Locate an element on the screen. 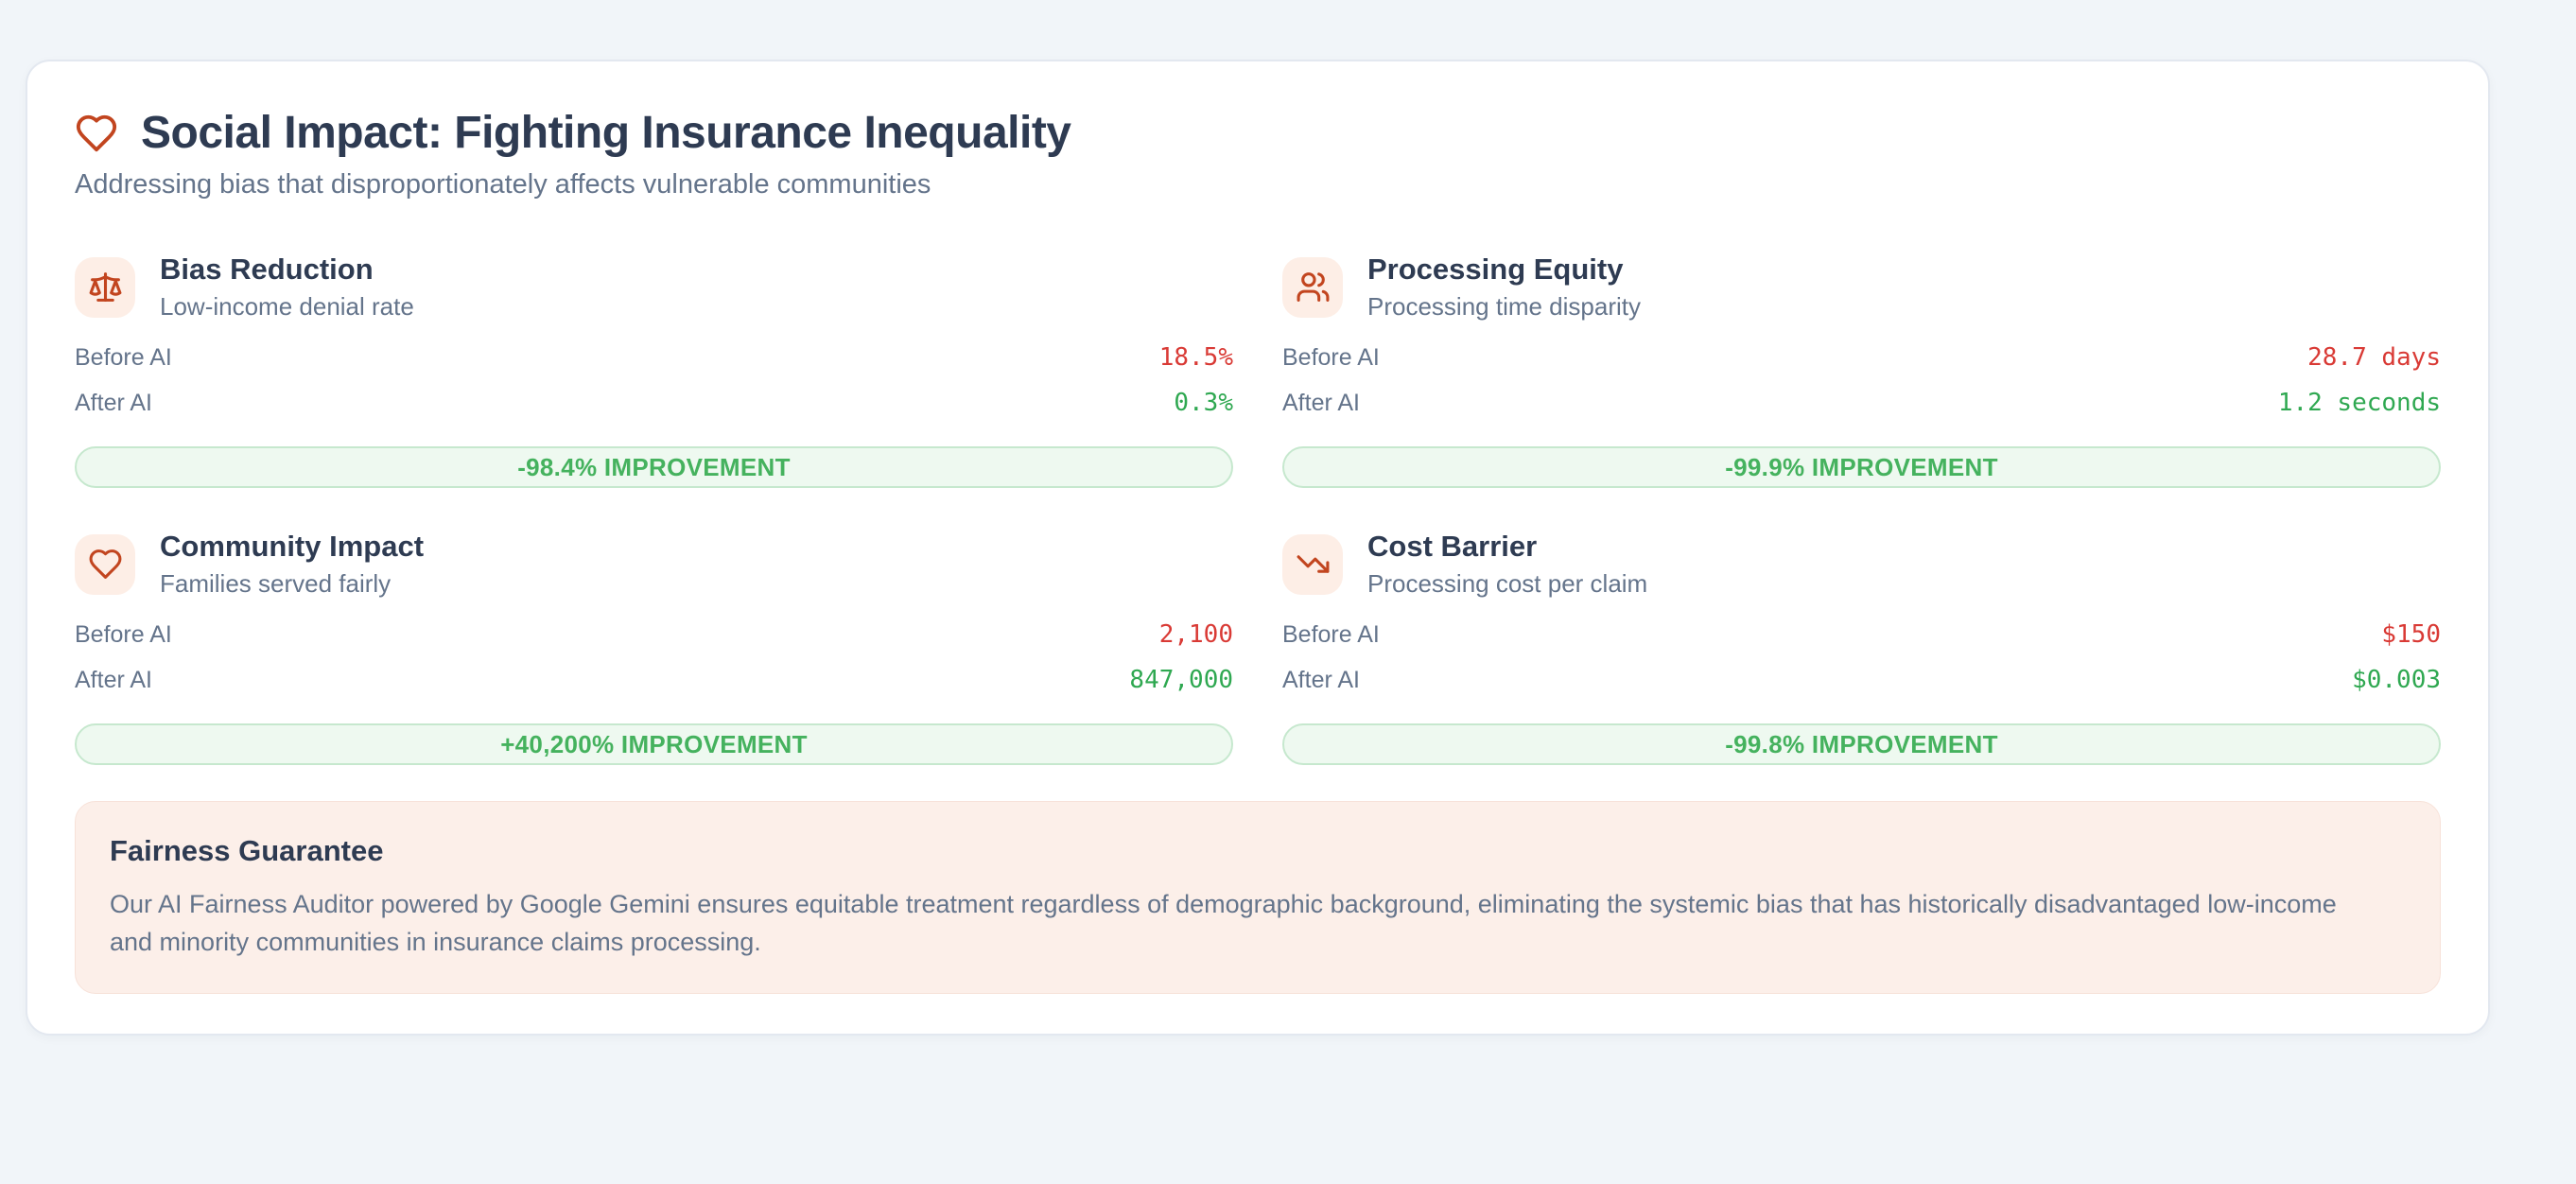 The width and height of the screenshot is (2576, 1184). metric-heading-block: Community Impact Families served fairly is located at coordinates (292, 564).